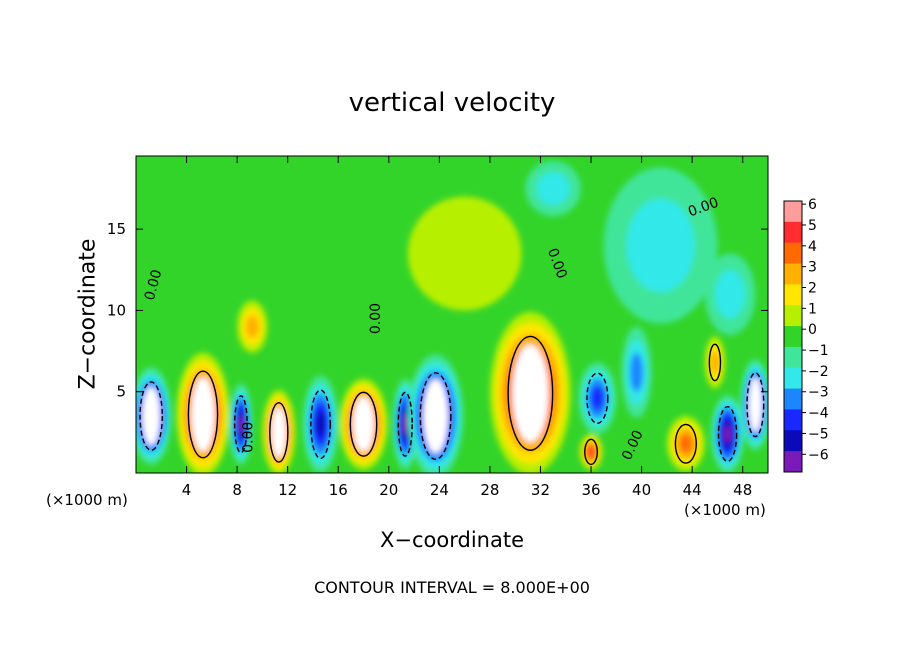  Describe the element at coordinates (742, 490) in the screenshot. I see `x-tick-label-11: 48` at that location.